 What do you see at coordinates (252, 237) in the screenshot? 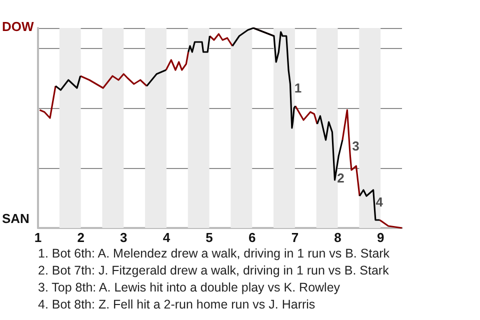
I see `x-tick-label: 6` at bounding box center [252, 237].